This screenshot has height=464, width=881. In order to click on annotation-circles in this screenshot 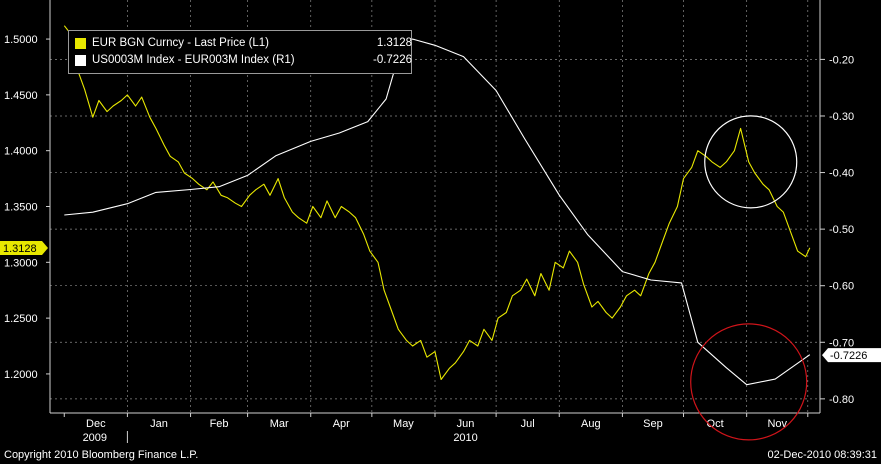, I will do `click(749, 278)`.